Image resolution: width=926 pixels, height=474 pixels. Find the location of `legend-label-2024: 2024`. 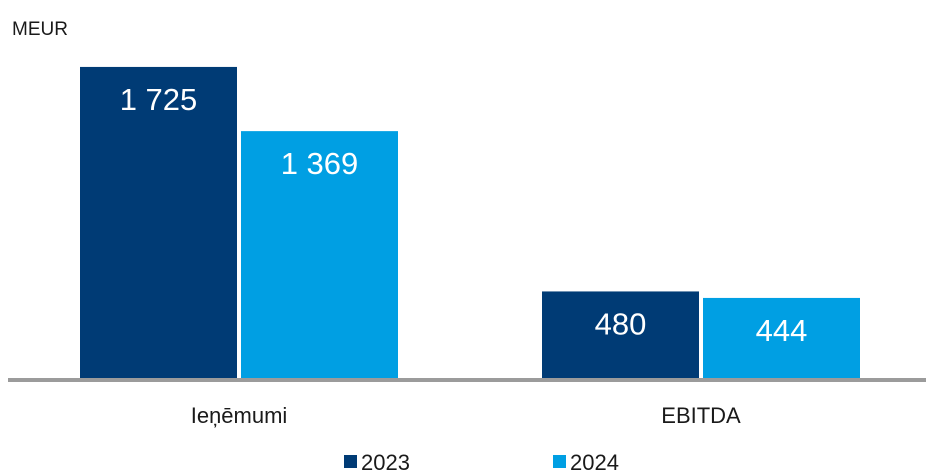

legend-label-2024: 2024 is located at coordinates (594, 462).